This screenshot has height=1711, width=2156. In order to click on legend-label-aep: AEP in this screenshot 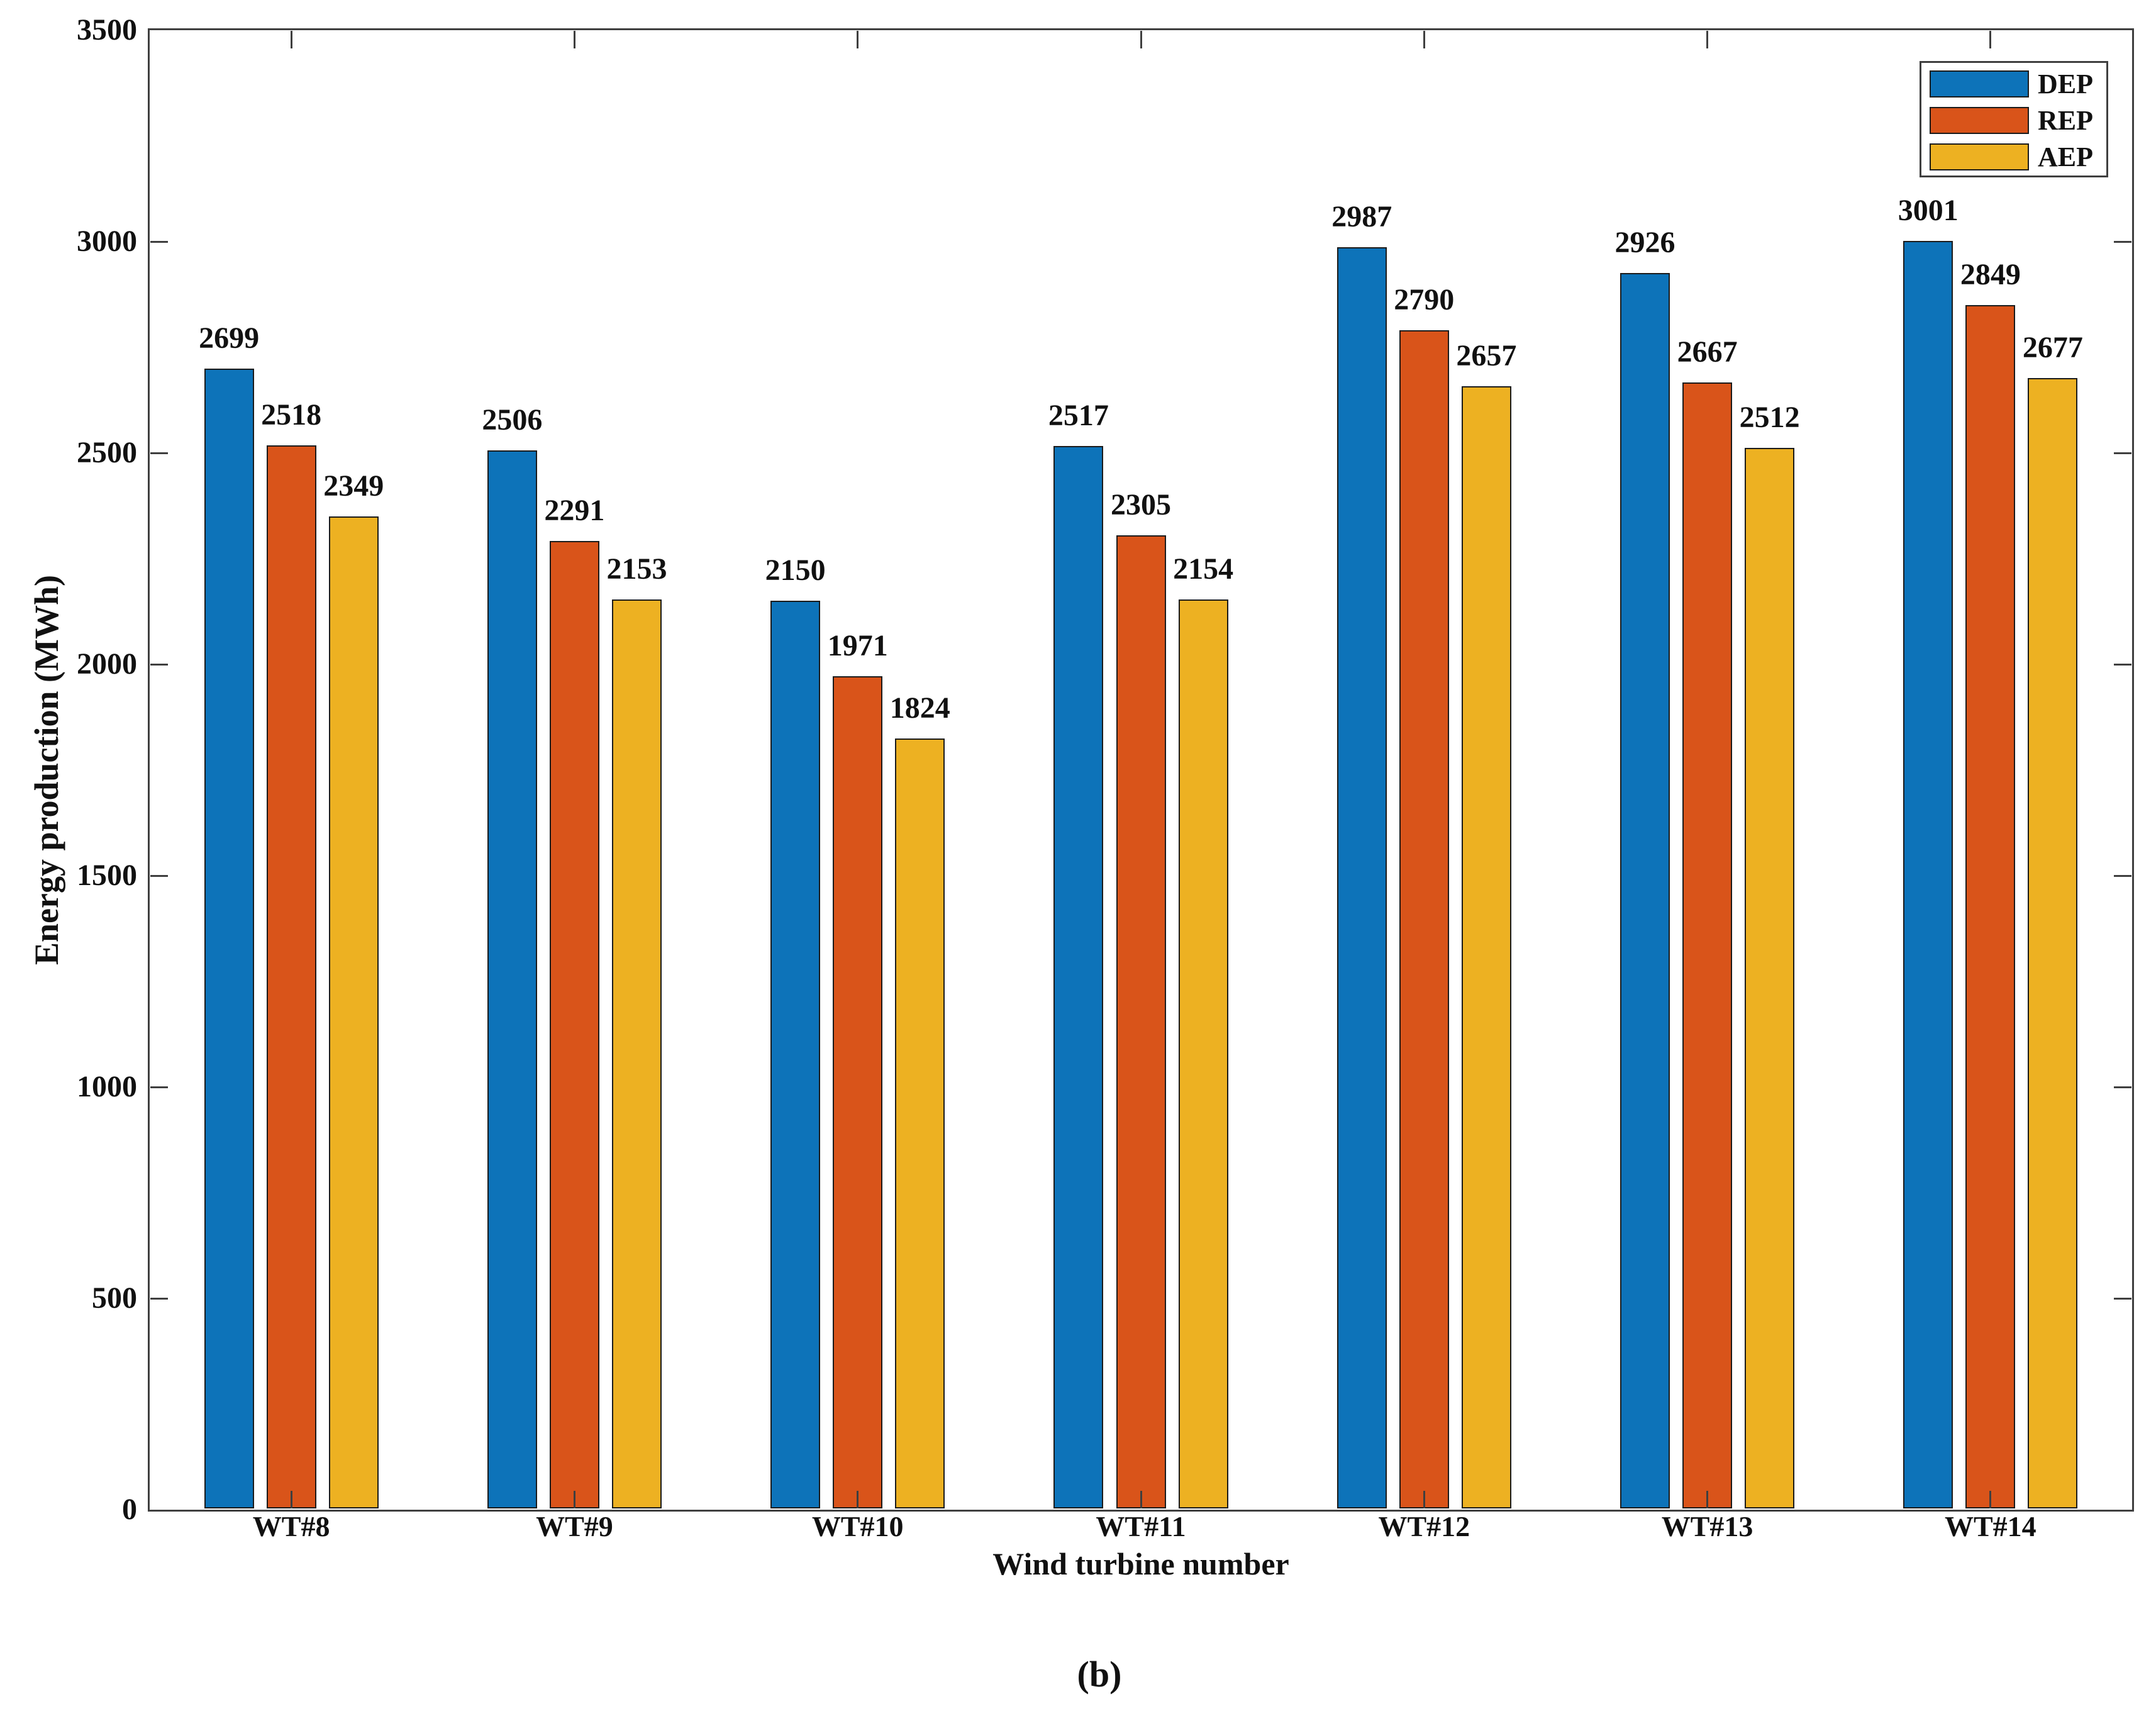, I will do `click(2065, 157)`.